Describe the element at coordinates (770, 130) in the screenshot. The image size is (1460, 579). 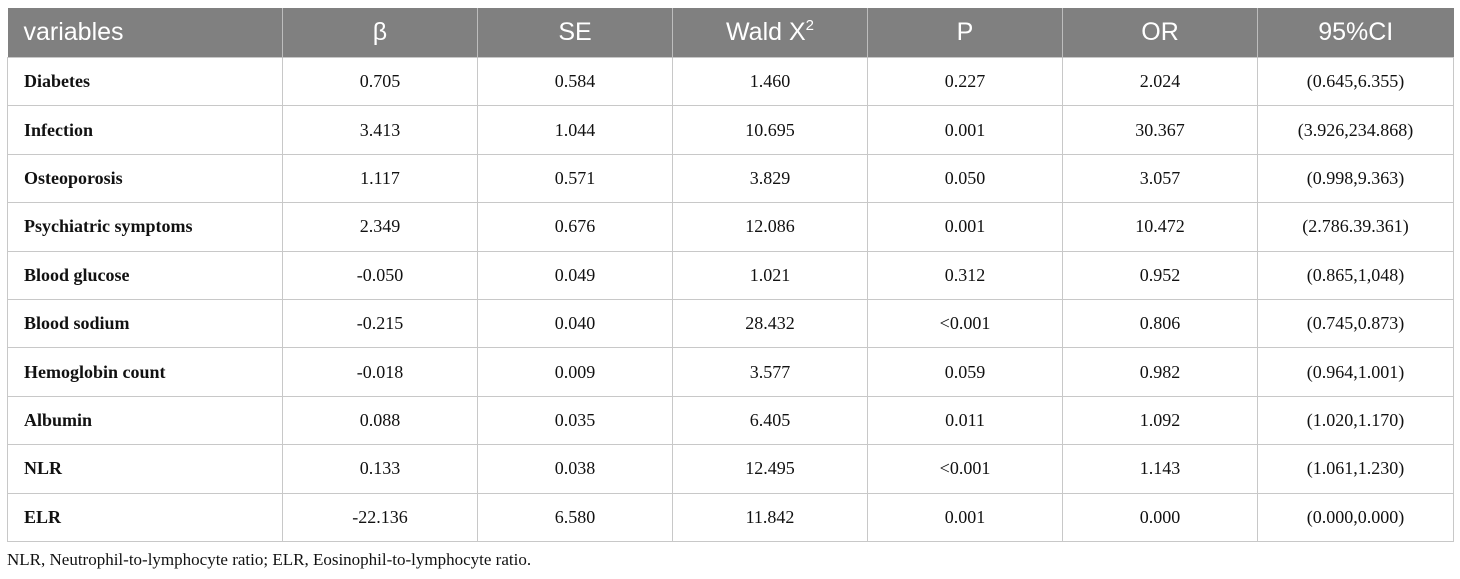
I see `cell-wald: 10.695` at that location.